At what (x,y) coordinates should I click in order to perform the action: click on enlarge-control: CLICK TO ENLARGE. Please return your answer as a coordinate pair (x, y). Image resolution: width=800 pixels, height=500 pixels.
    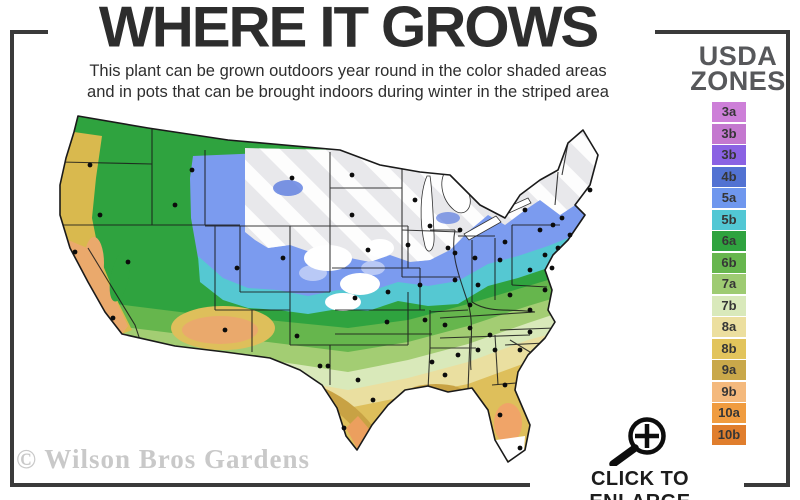
    Looking at the image, I should click on (640, 452).